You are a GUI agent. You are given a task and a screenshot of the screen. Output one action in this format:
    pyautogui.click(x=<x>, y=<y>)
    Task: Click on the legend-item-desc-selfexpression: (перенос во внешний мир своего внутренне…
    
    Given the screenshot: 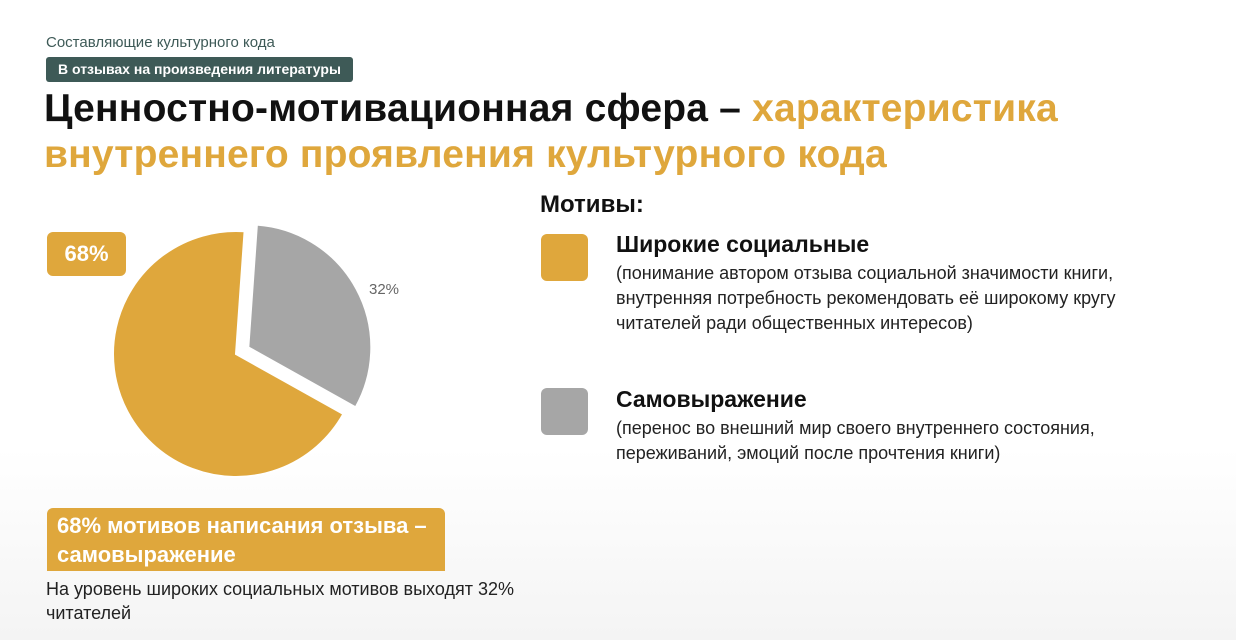 What is the action you would take?
    pyautogui.click(x=855, y=440)
    